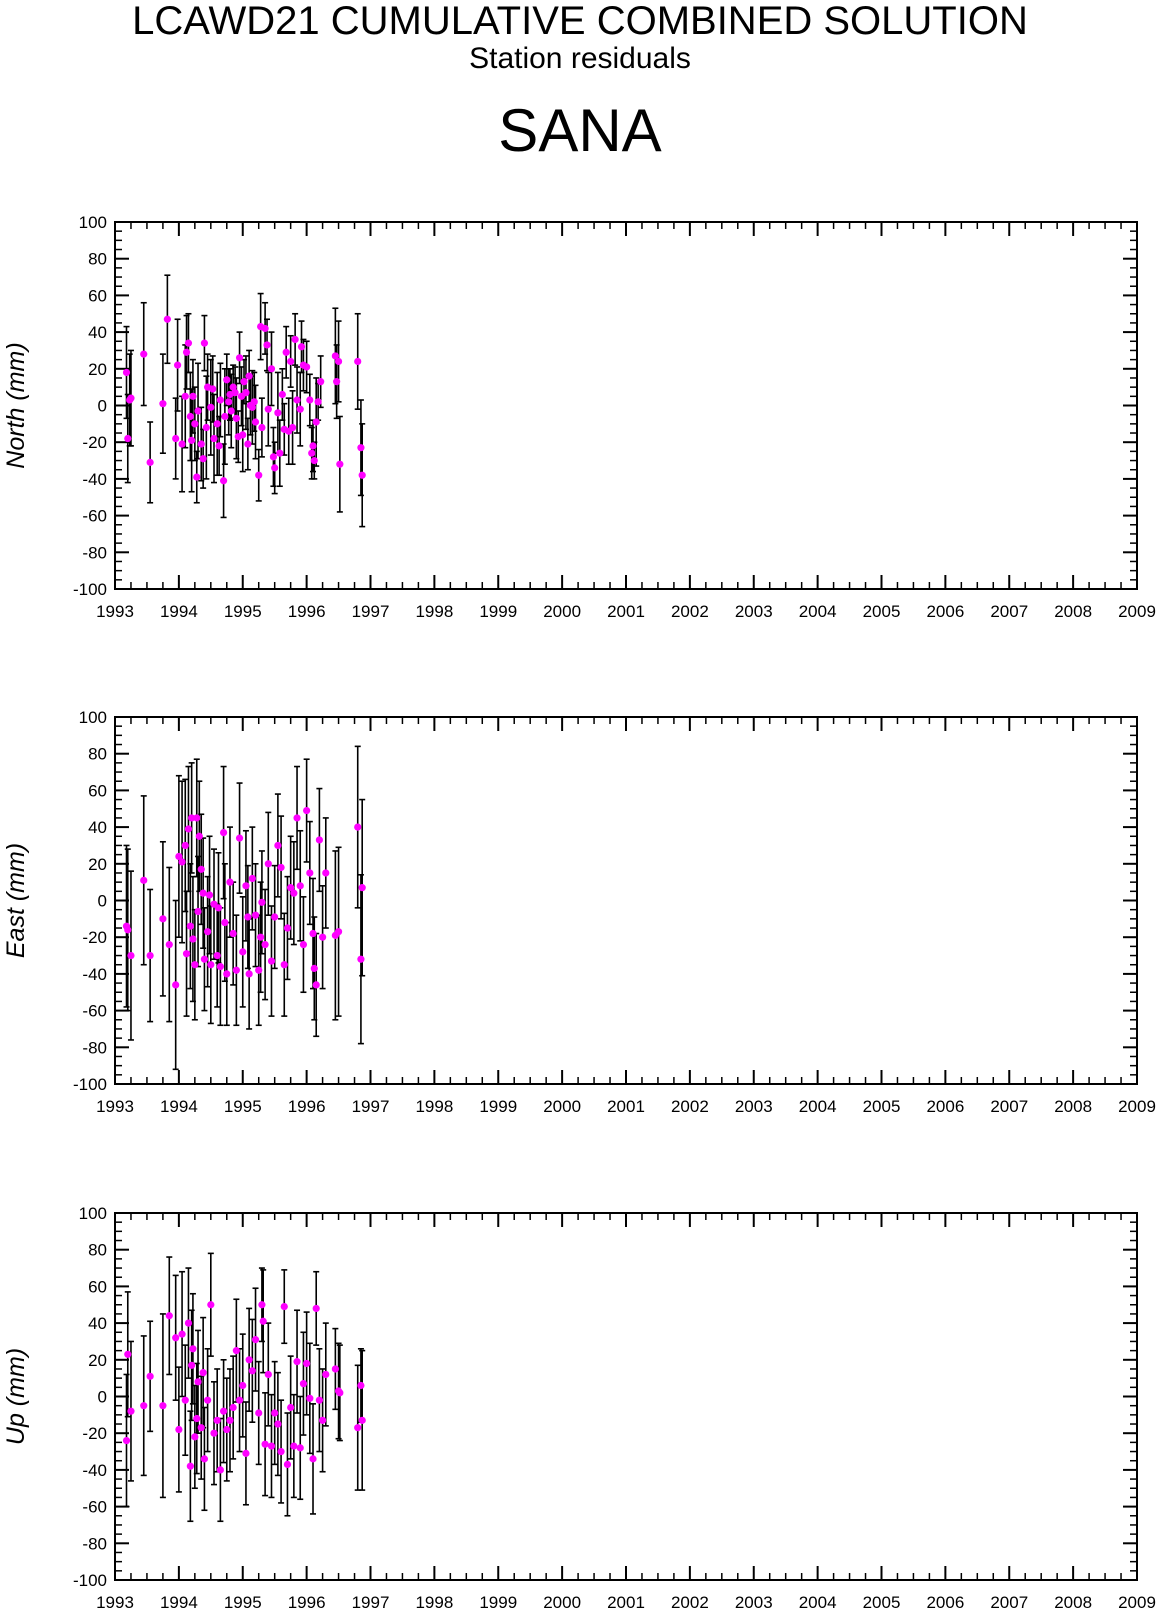  I want to click on y-tick-label: -20, so click(94, 937).